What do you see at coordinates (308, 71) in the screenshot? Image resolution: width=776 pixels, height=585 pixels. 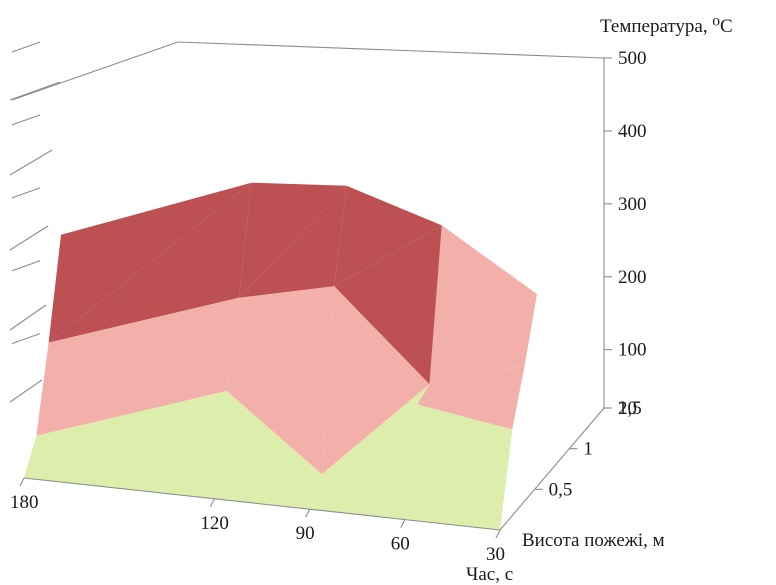 I see `back-wall` at bounding box center [308, 71].